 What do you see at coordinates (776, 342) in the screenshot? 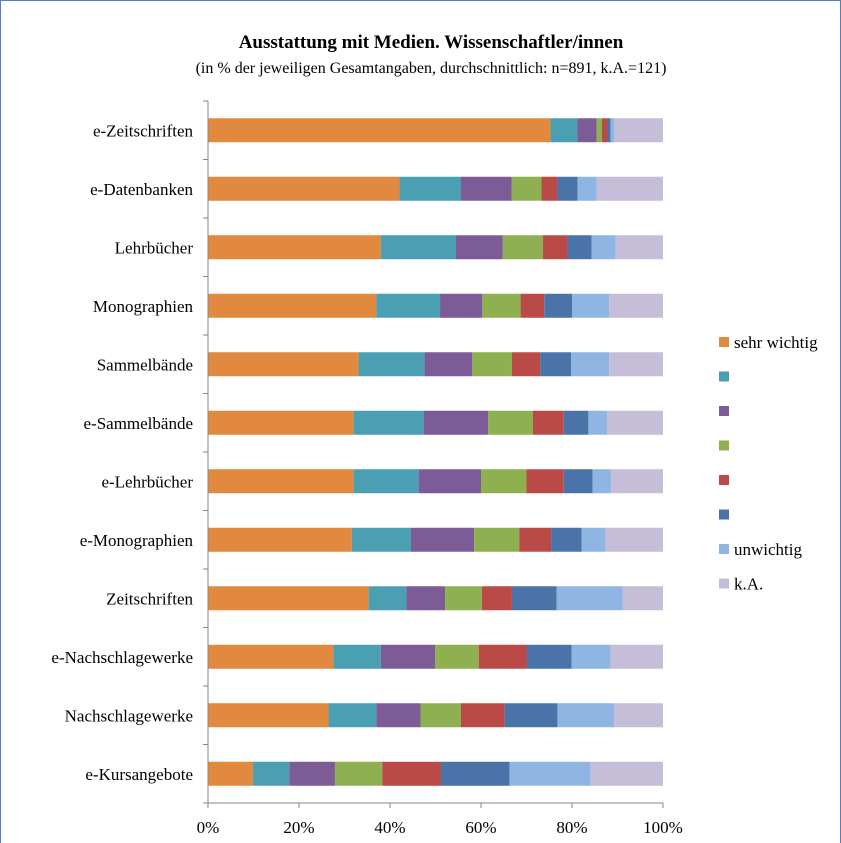
I see `legend-label: sehr wichtig` at bounding box center [776, 342].